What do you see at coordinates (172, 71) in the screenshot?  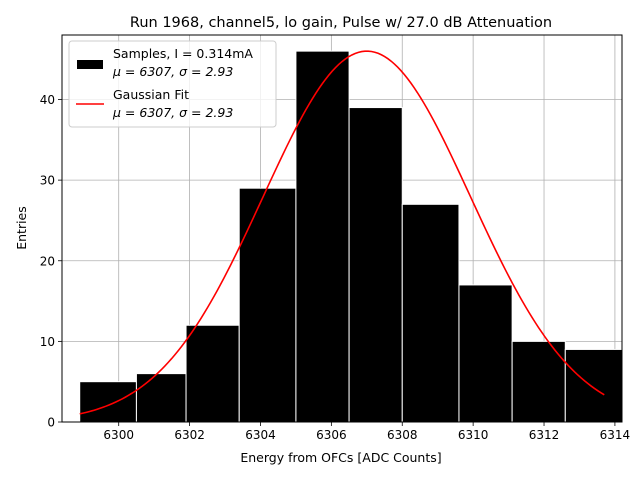 I see `legend-samples-stats: μ = 6307, σ = 2.93` at bounding box center [172, 71].